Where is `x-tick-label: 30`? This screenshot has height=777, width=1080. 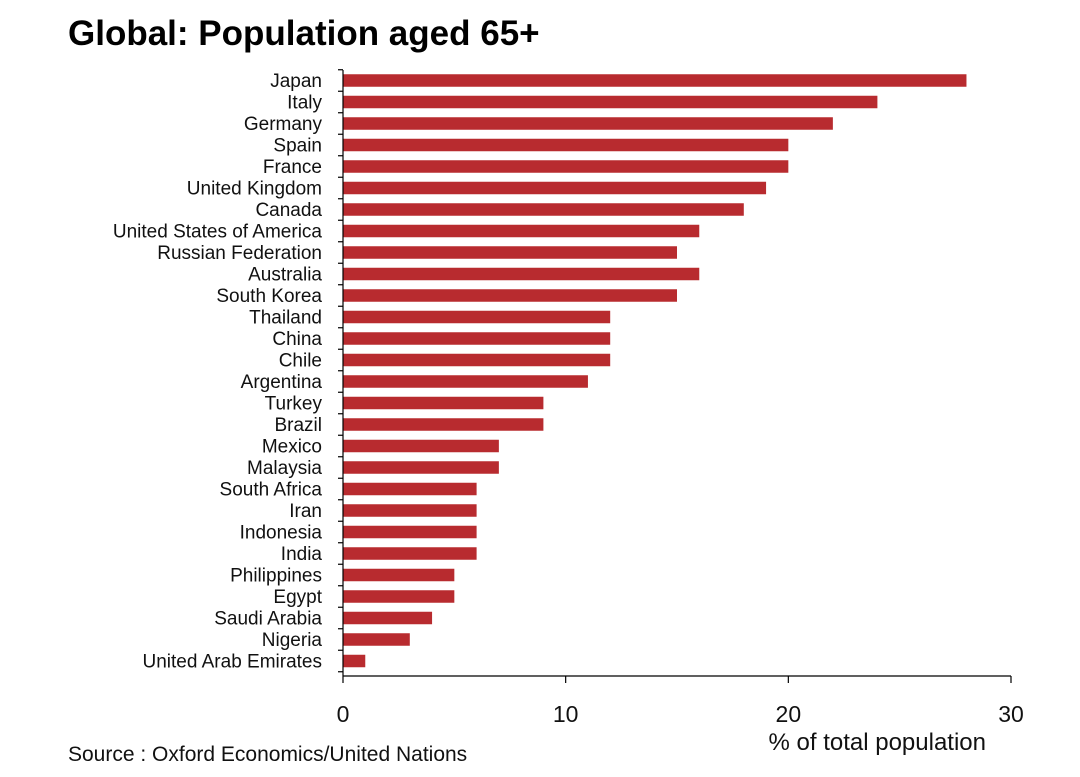 x-tick-label: 30 is located at coordinates (1011, 714).